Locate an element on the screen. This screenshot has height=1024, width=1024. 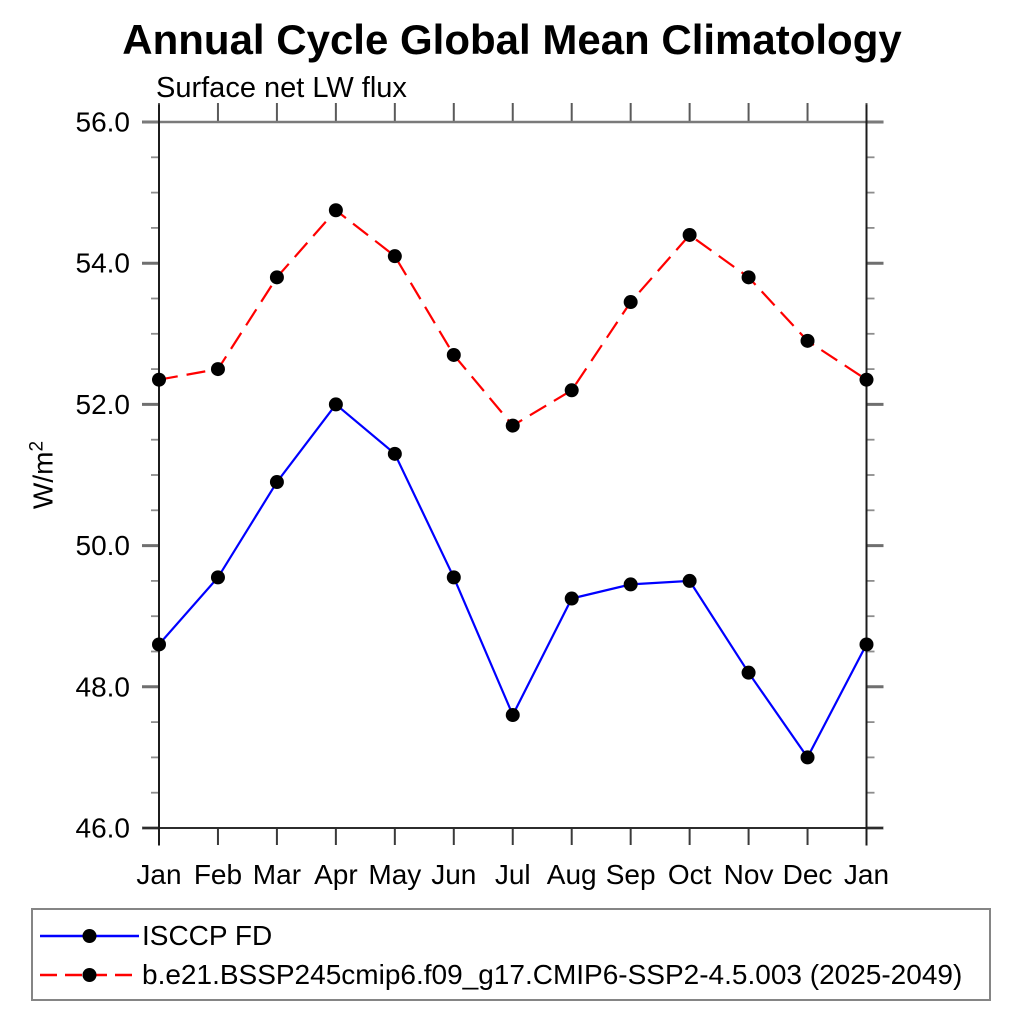
x-tick-label: Mar is located at coordinates (277, 874).